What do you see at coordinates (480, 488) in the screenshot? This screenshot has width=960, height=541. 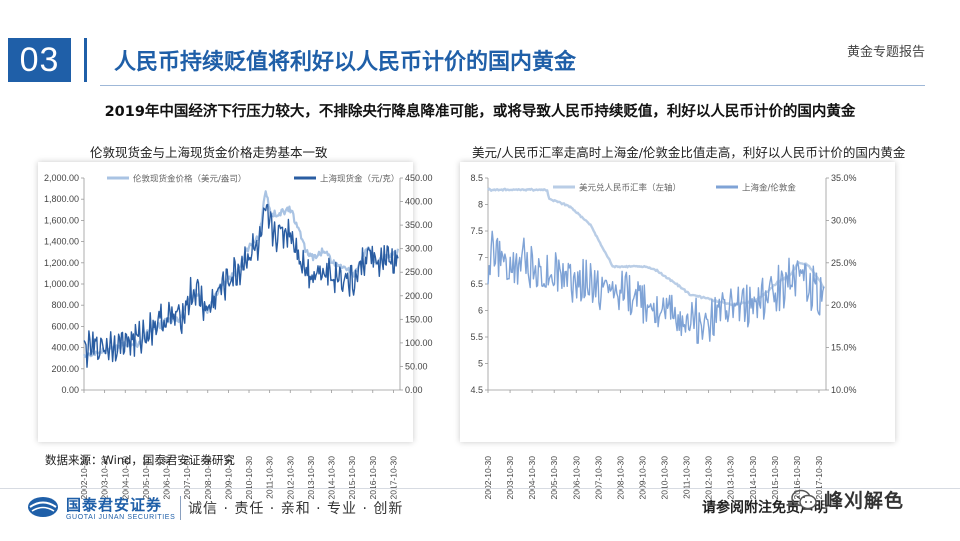 I see `footer-rule` at bounding box center [480, 488].